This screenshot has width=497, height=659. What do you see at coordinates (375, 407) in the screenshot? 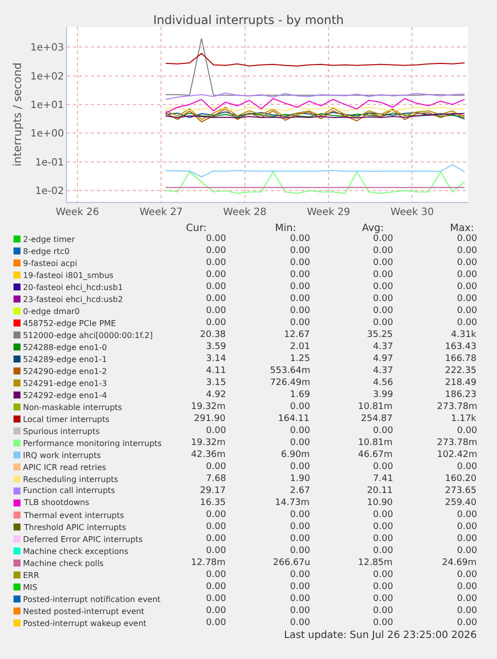
I see `text: 10.81m` at bounding box center [375, 407].